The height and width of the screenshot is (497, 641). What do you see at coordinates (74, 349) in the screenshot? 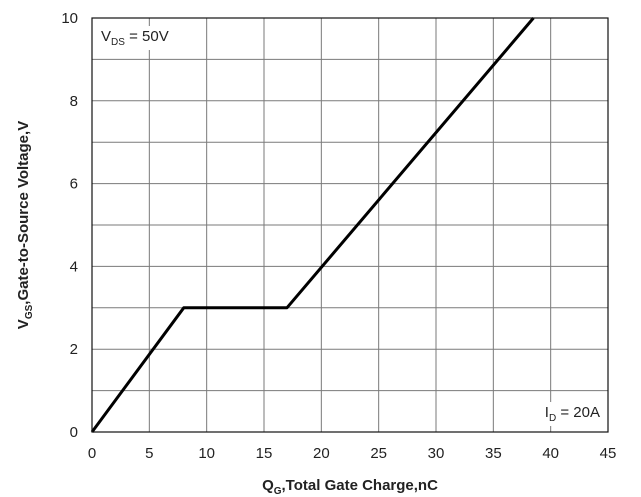
I see `y-tick-label: 2` at bounding box center [74, 349].